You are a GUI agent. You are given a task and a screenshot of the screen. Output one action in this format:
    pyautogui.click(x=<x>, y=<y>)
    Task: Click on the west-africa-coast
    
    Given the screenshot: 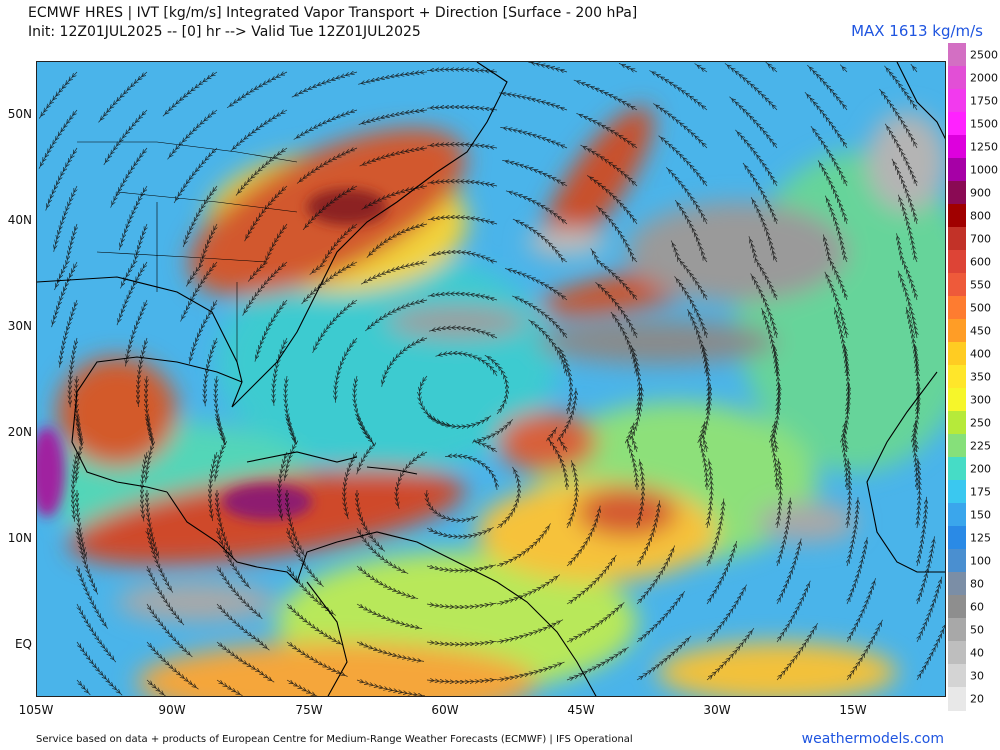 What is the action you would take?
    pyautogui.click(x=905, y=472)
    